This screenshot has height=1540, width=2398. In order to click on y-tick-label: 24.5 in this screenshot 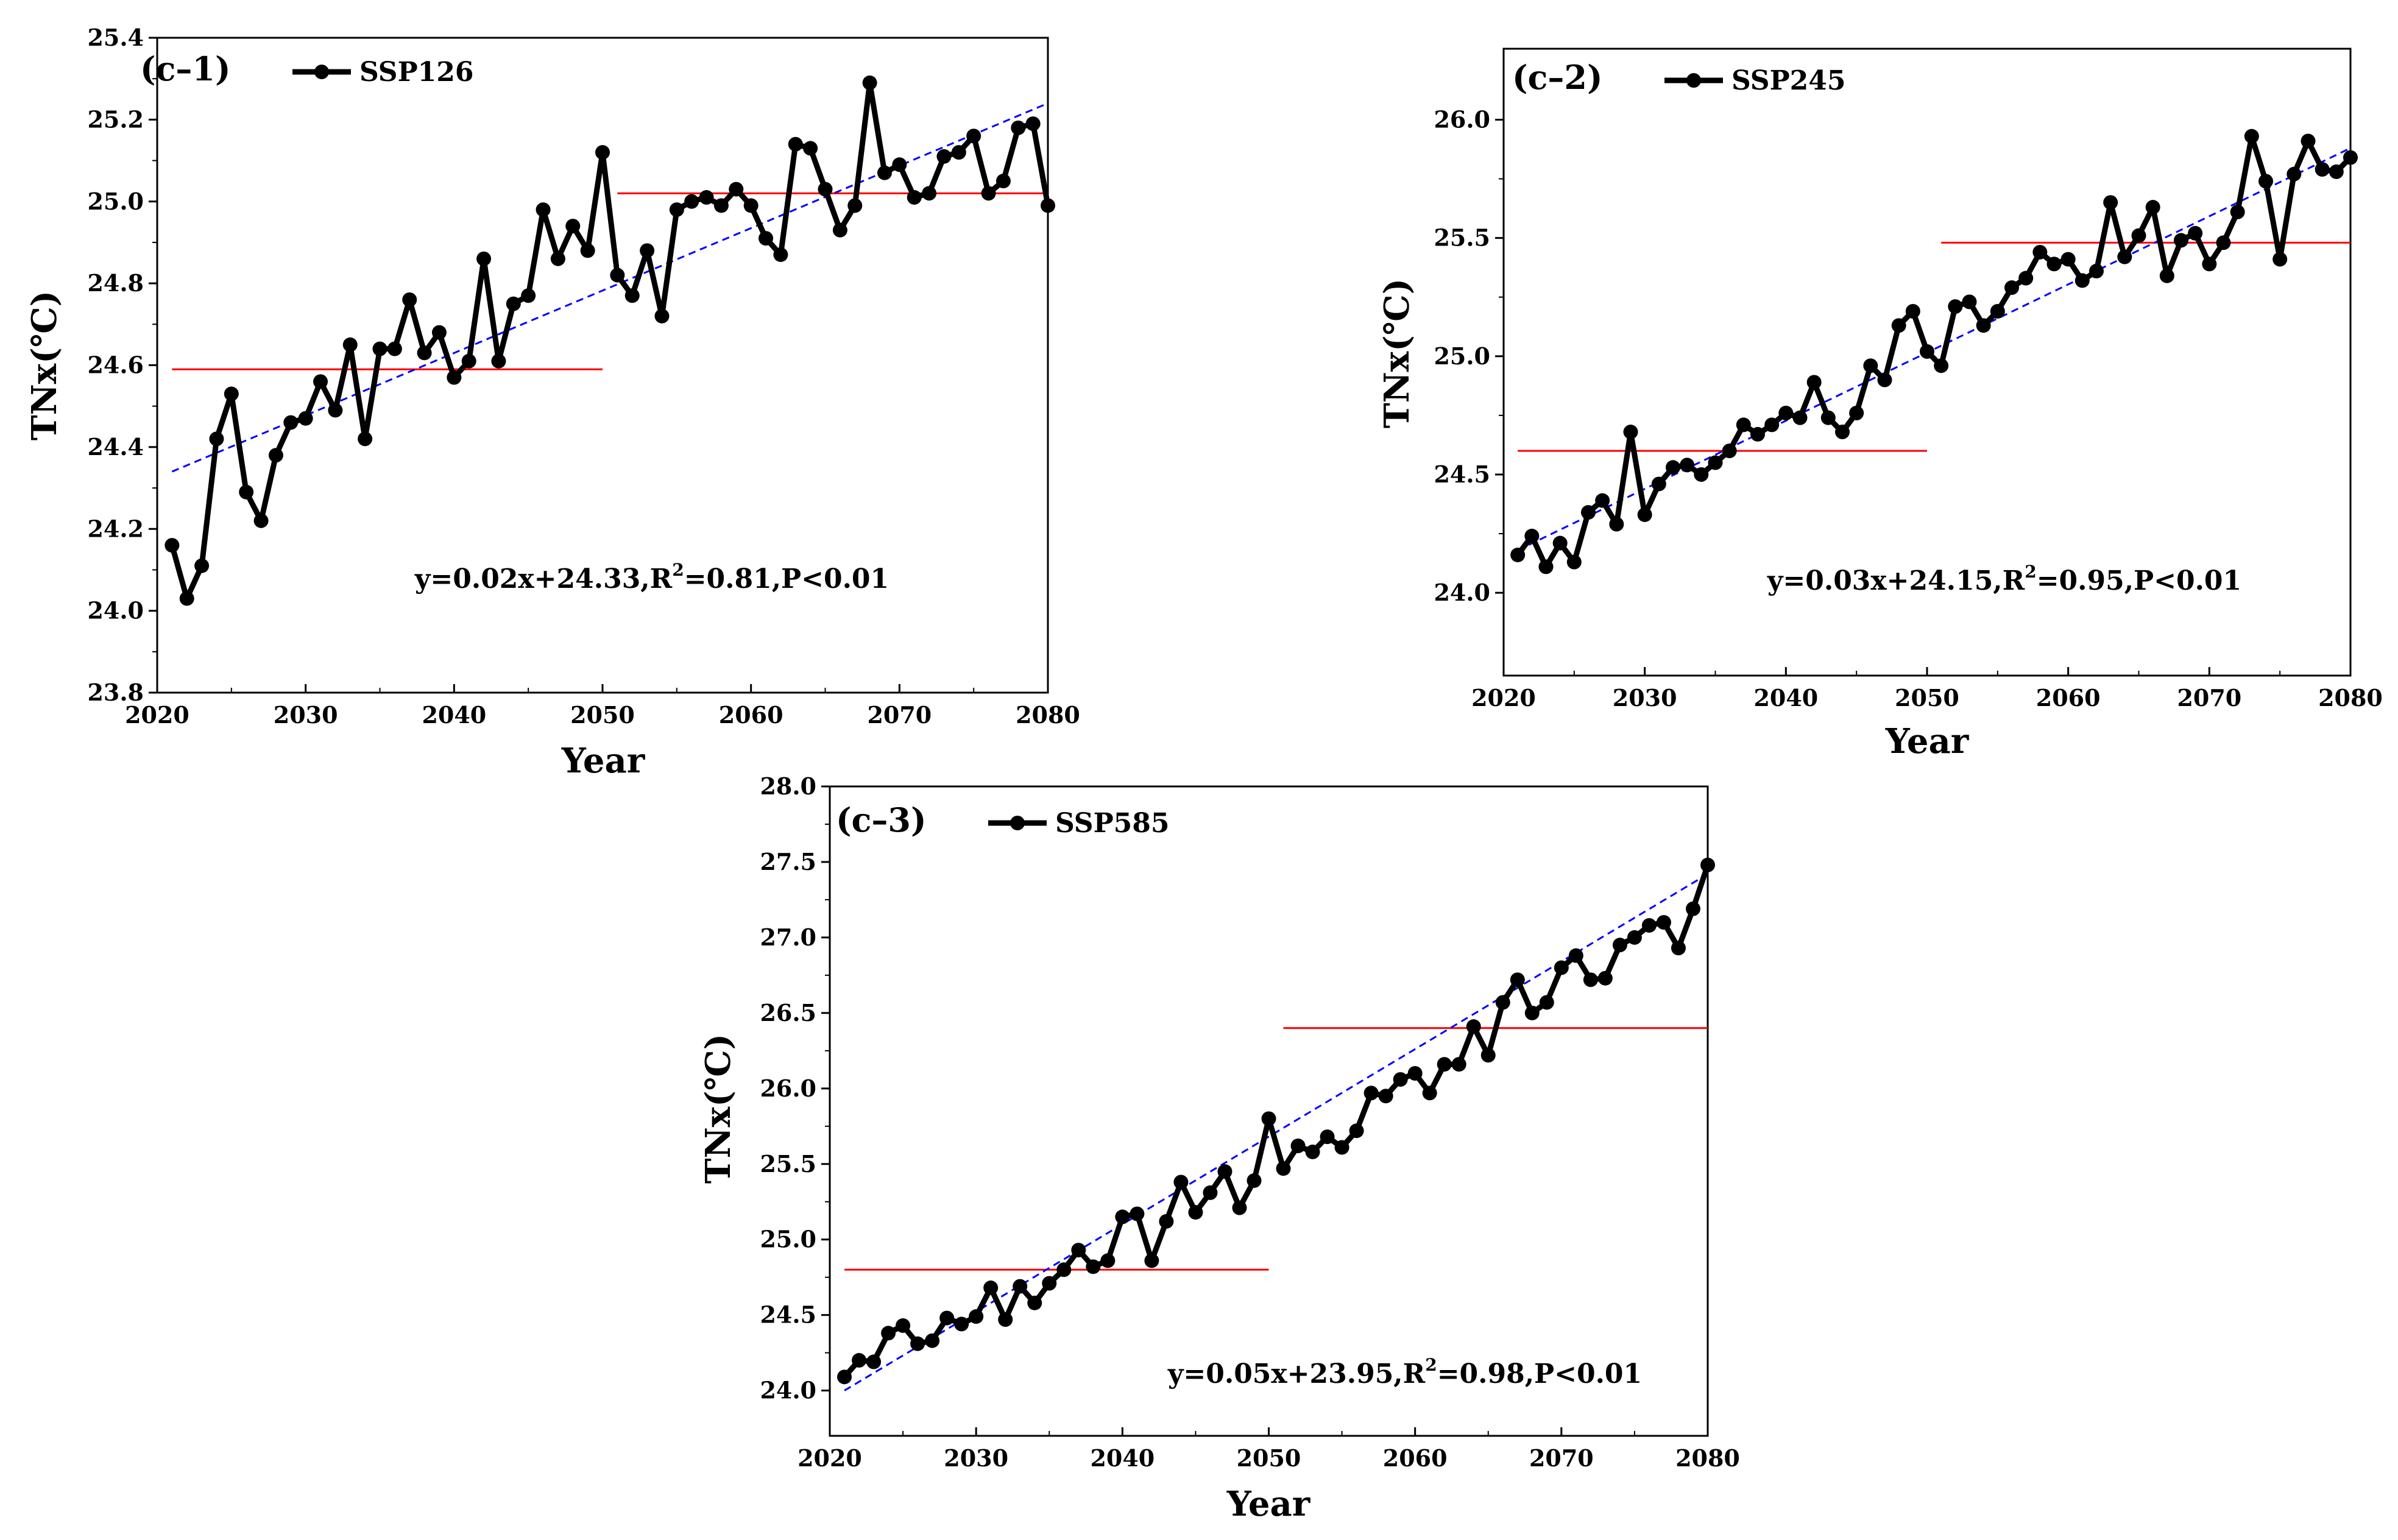, I will do `click(1462, 475)`.